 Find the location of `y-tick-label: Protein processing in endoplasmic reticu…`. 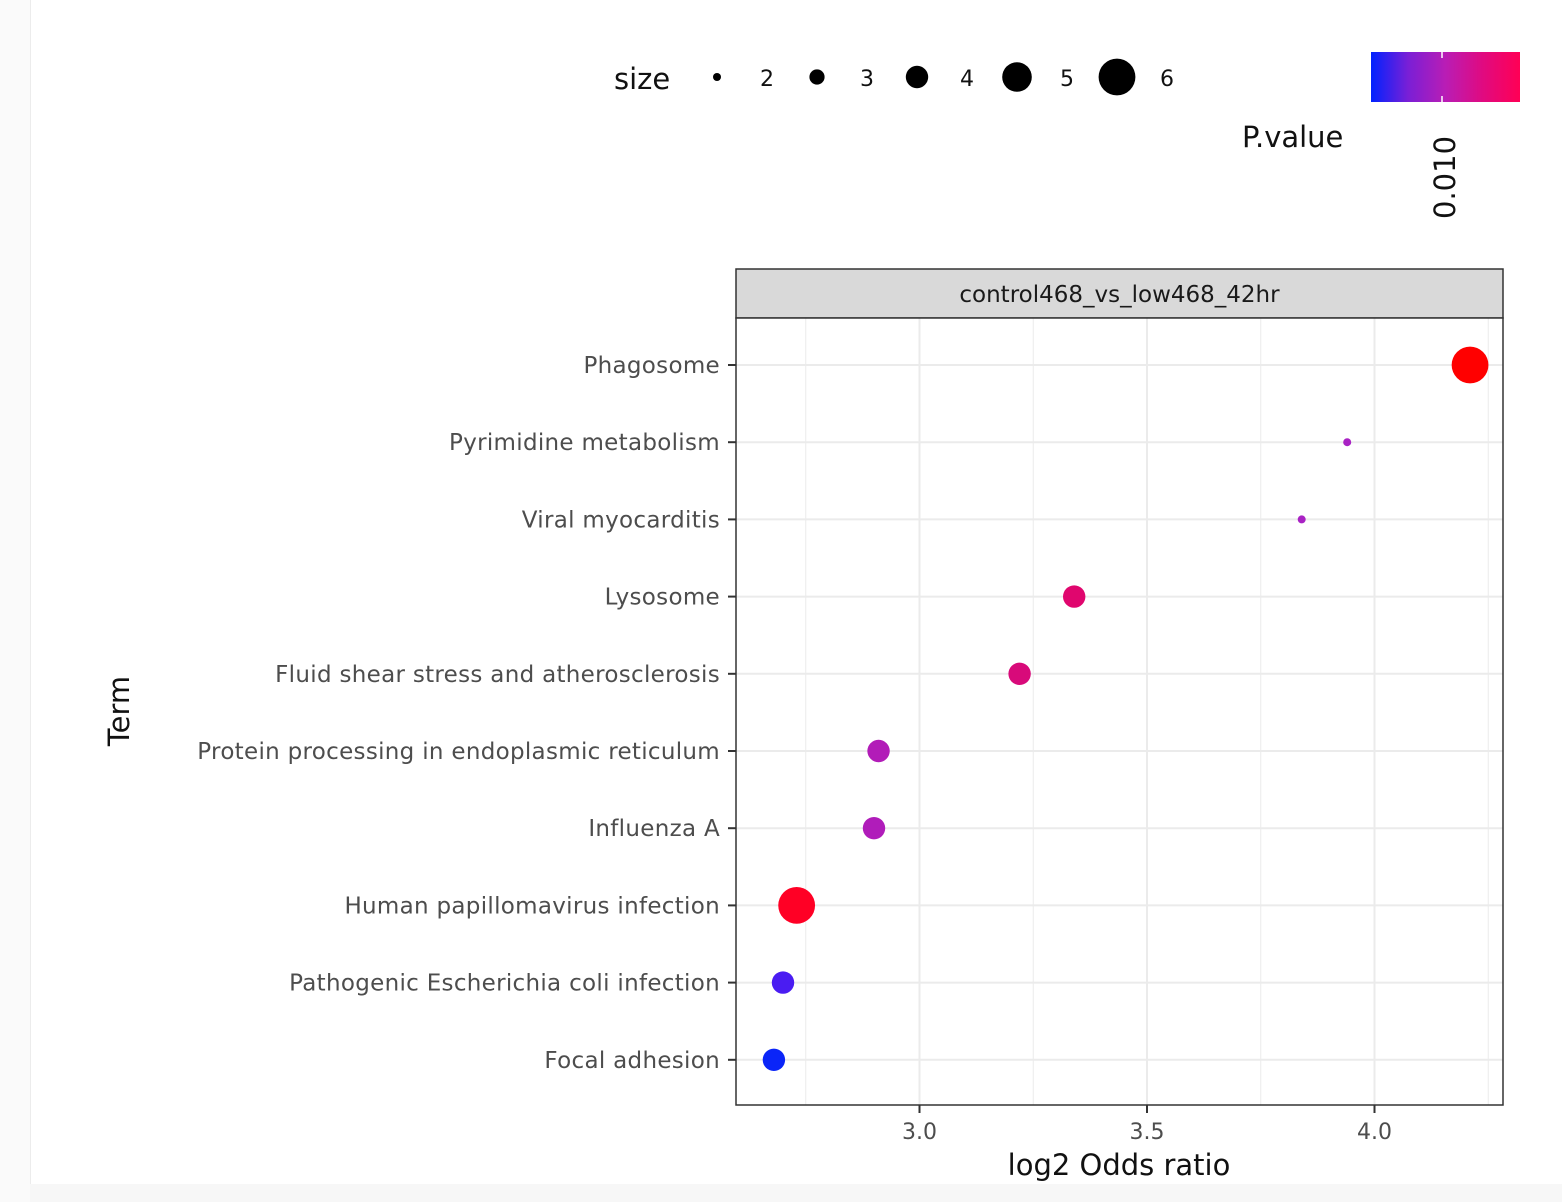

y-tick-label: Protein processing in endoplasmic reticu… is located at coordinates (458, 752).